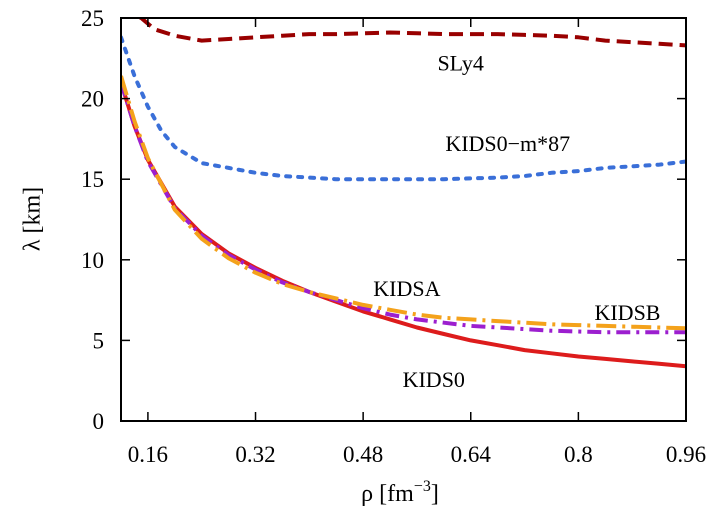 This screenshot has height=515, width=719. Describe the element at coordinates (460, 62) in the screenshot. I see `series-label: SLy4` at that location.